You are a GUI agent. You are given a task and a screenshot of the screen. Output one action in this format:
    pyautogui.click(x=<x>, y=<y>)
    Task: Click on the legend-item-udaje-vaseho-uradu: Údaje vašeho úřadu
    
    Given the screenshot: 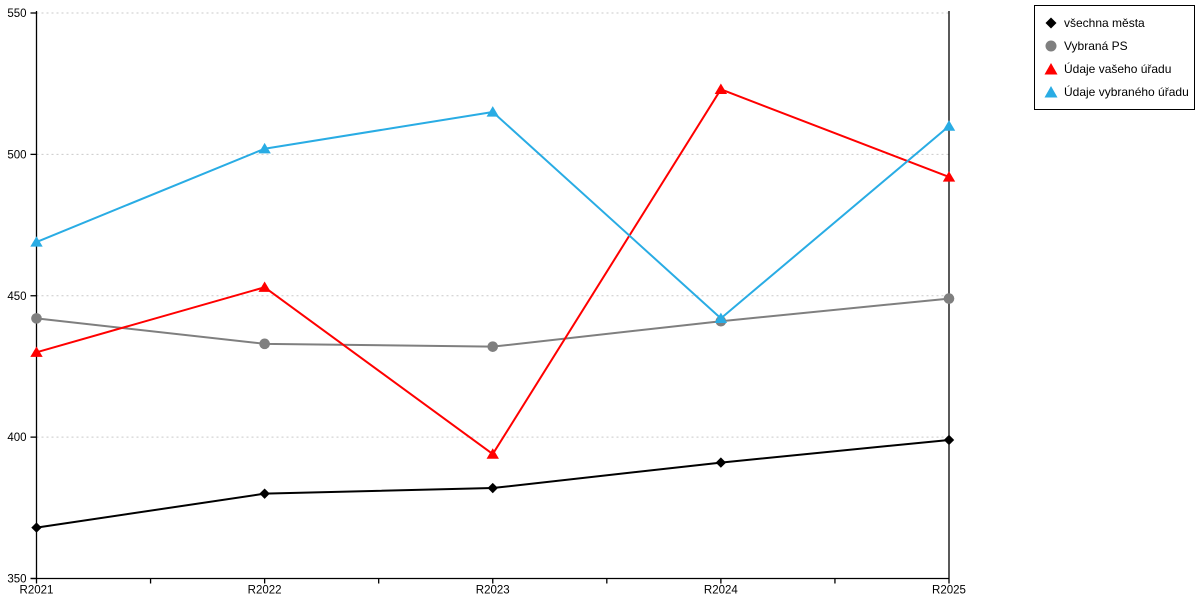 What is the action you would take?
    pyautogui.click(x=1115, y=69)
    